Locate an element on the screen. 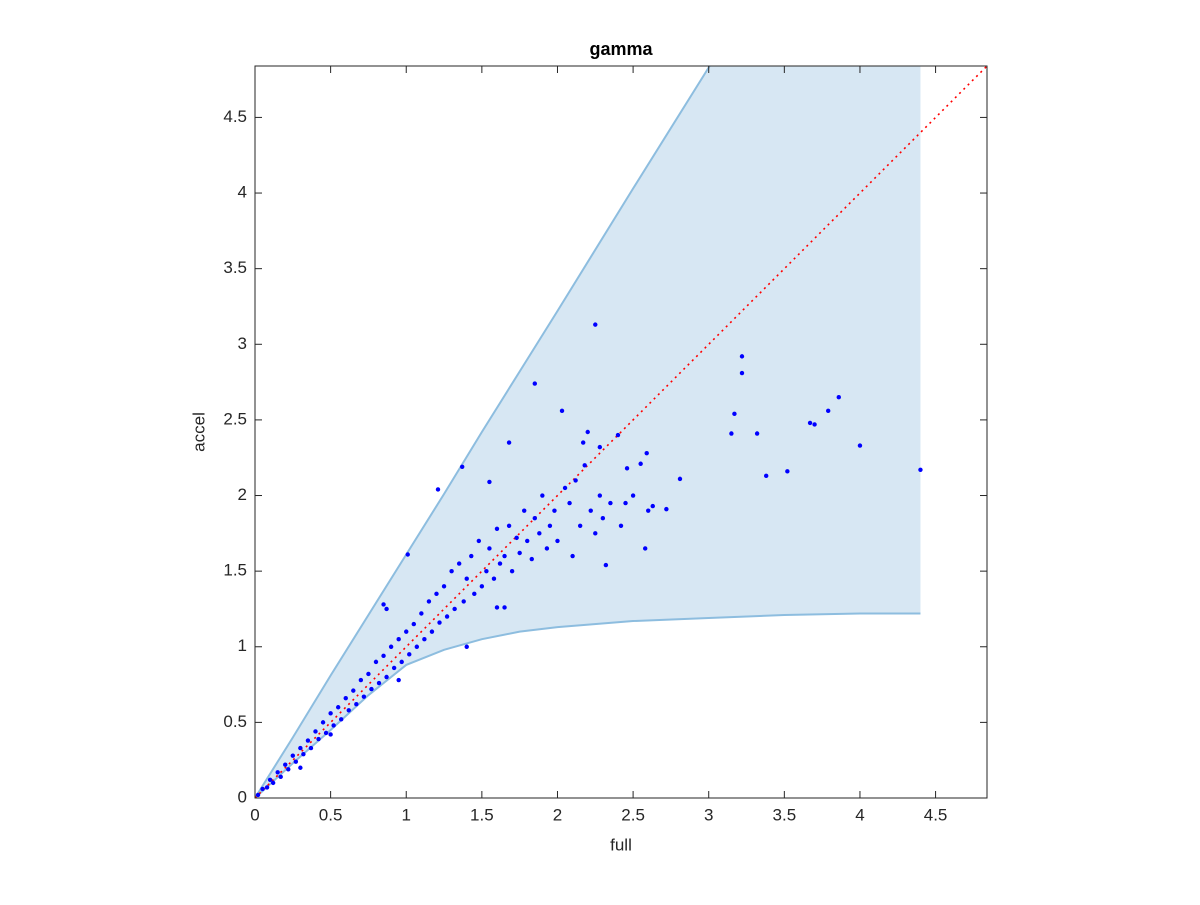 The width and height of the screenshot is (1200, 905). y-tick-label: 4 is located at coordinates (242, 192).